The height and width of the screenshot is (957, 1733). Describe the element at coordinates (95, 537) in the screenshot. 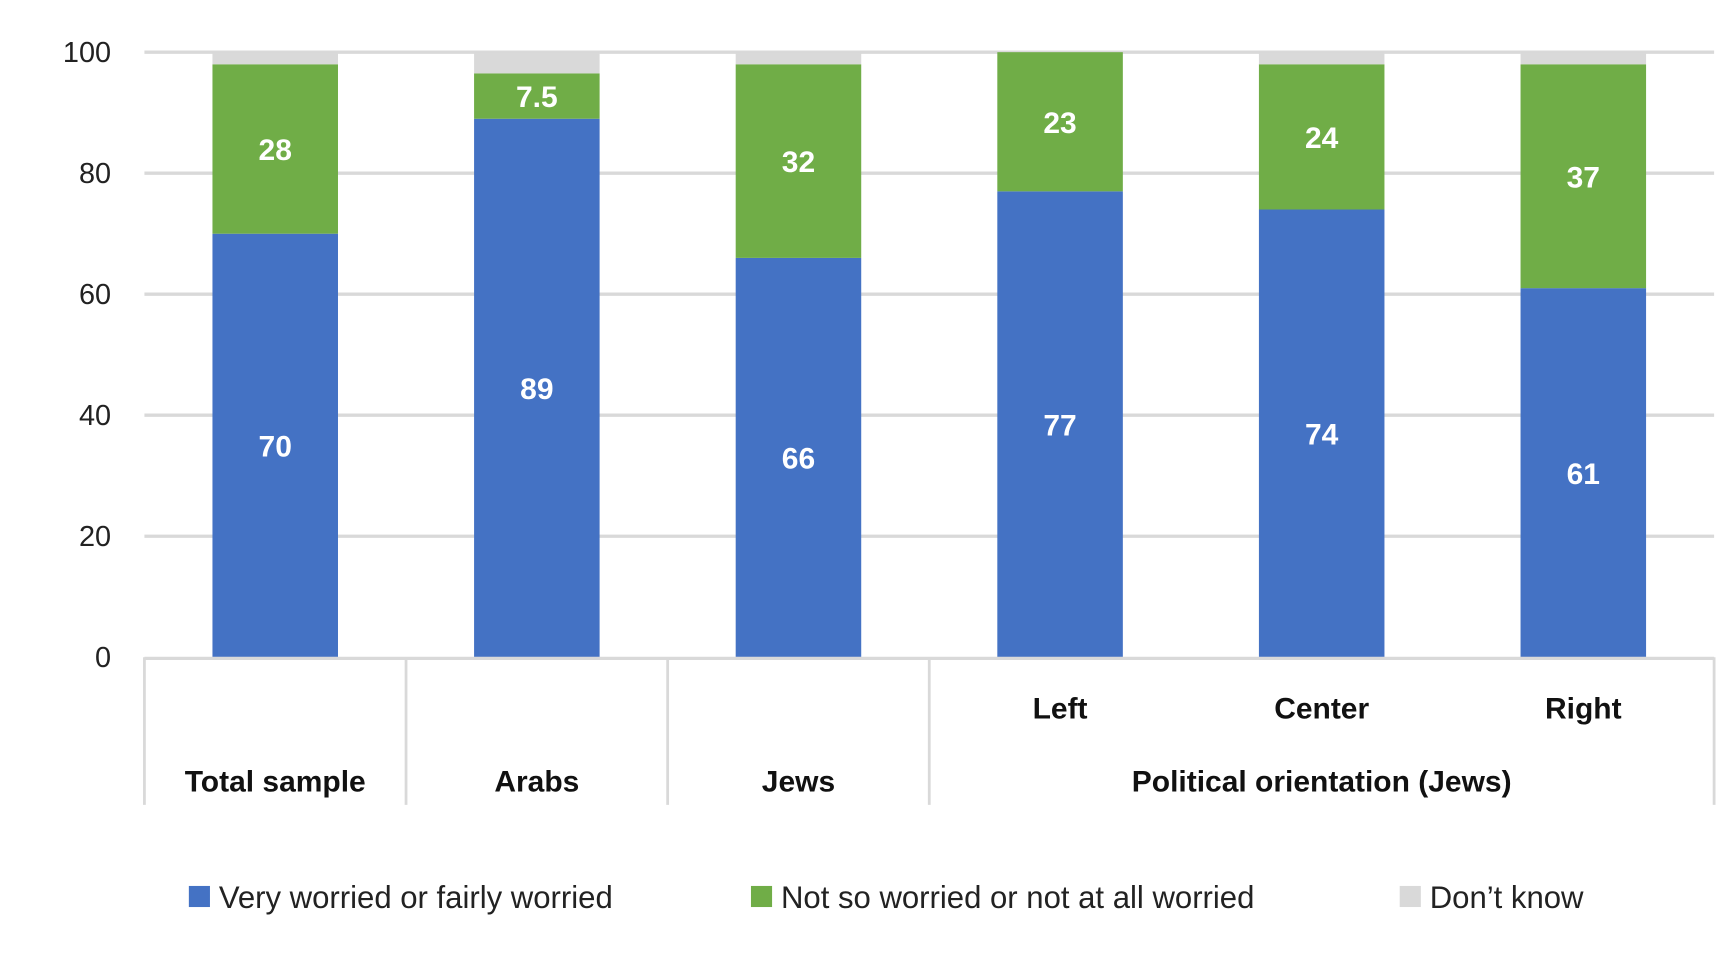

I see `y-tick-label: 20` at that location.